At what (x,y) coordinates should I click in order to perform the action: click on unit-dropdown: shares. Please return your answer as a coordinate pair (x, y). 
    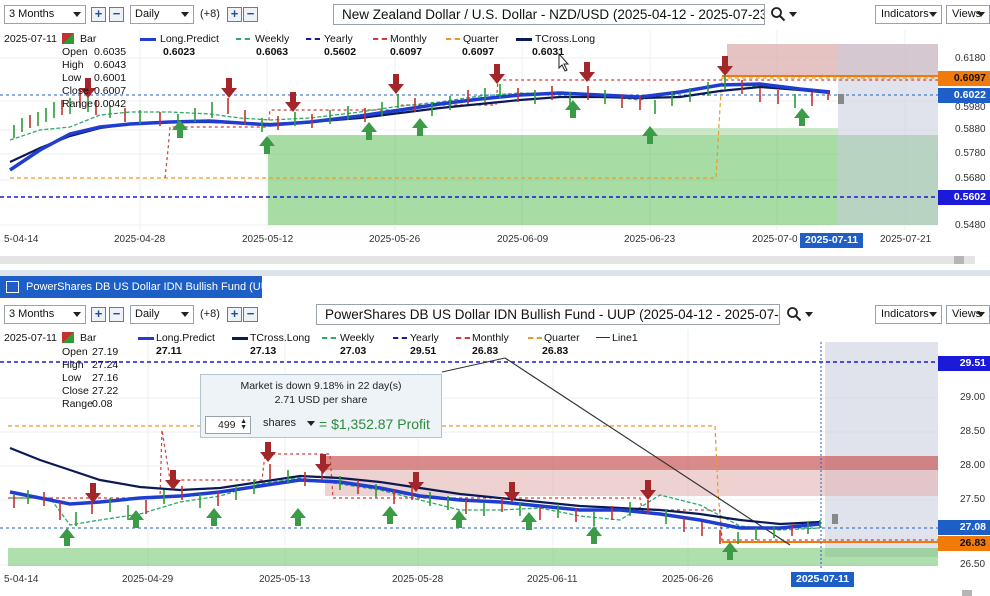
    Looking at the image, I should click on (289, 423).